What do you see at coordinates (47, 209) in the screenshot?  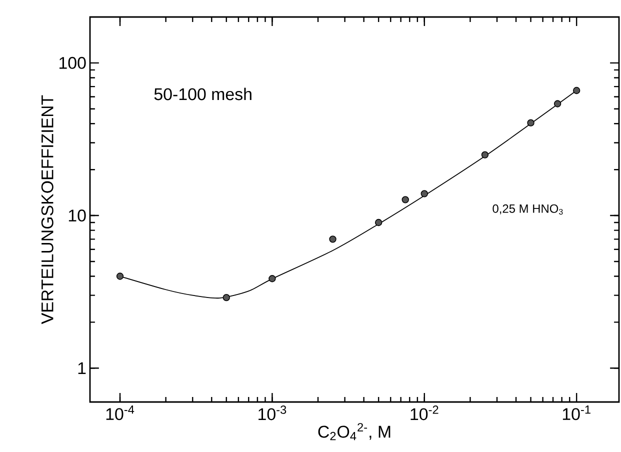 I see `y-axis-title: VERTEILUNGSKOEFFIZIENT` at bounding box center [47, 209].